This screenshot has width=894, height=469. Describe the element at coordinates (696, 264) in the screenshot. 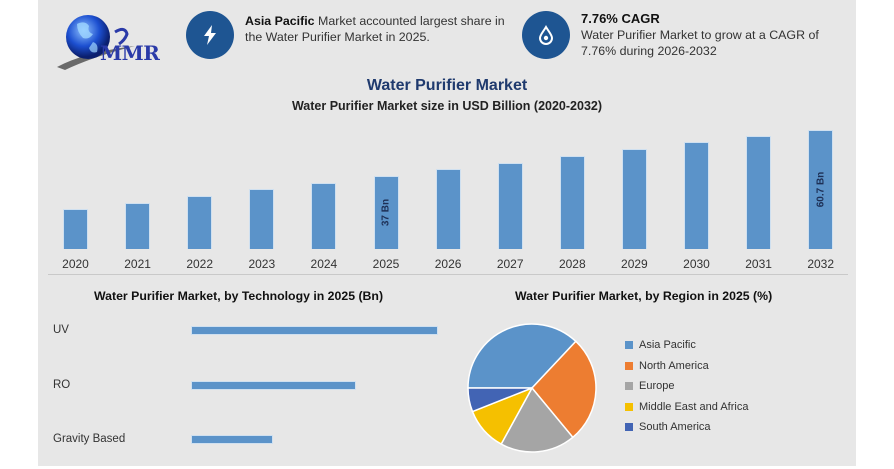

I see `x-tick-label: 2030` at that location.